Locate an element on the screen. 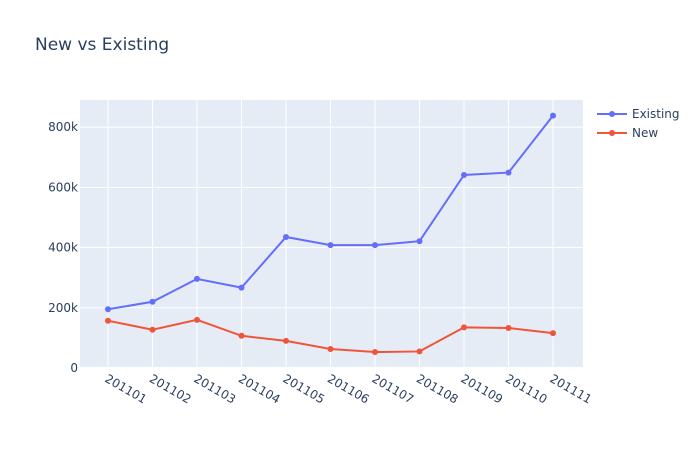 The image size is (700, 450). legend-item-new: New is located at coordinates (627, 133).